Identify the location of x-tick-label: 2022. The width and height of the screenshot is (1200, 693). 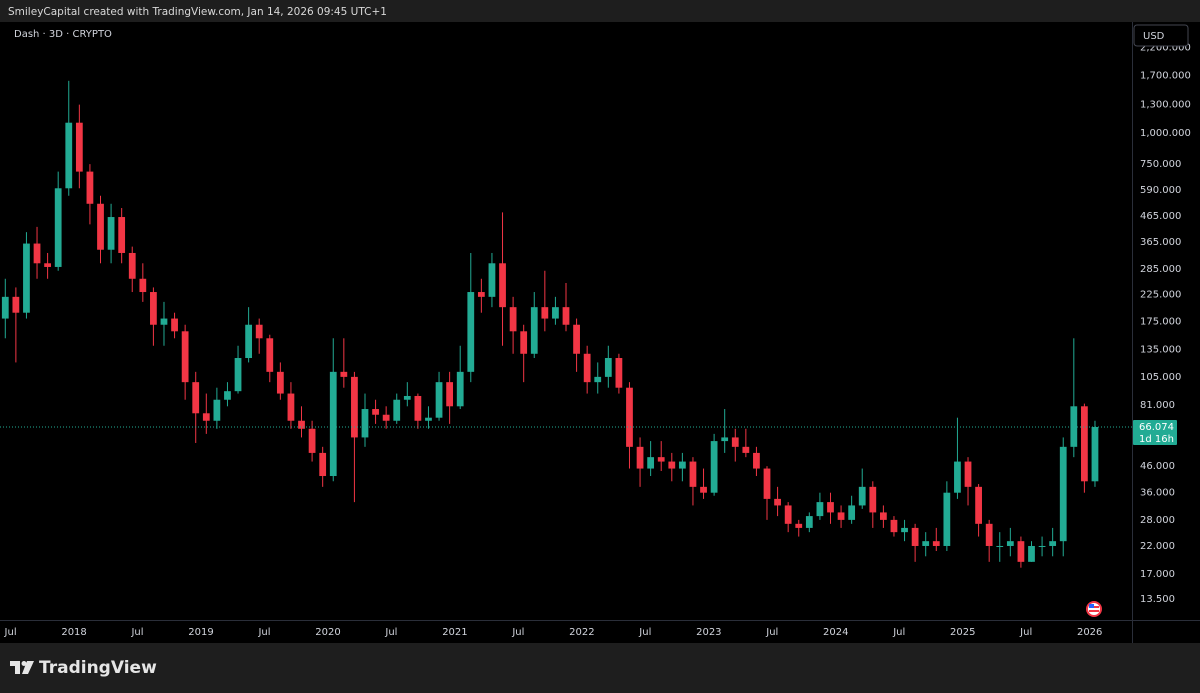
(581, 632).